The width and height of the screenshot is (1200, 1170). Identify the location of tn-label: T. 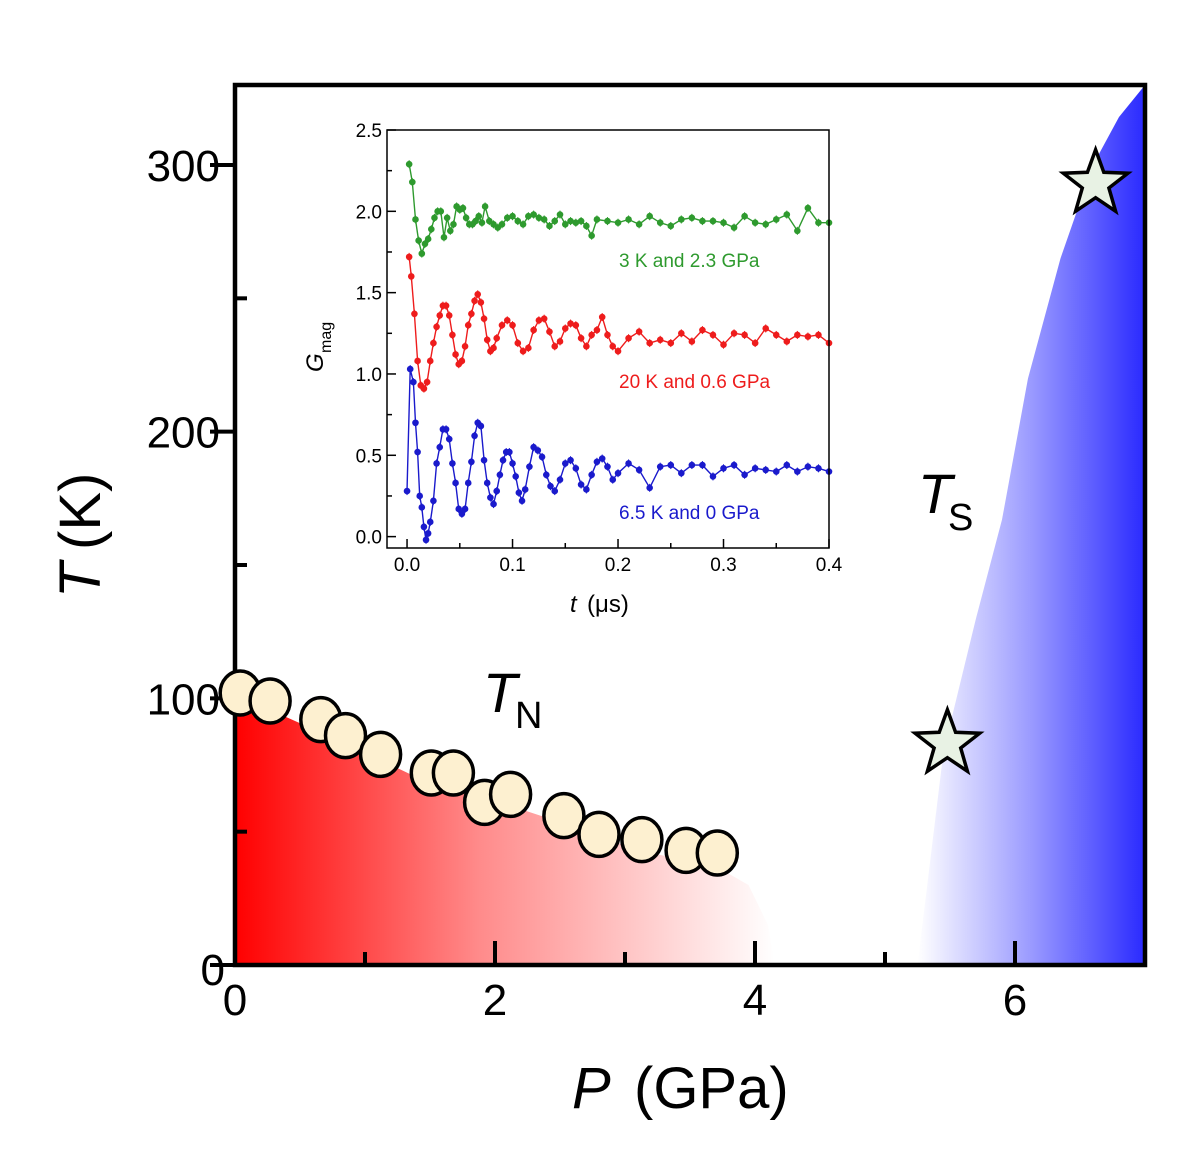
(502, 692).